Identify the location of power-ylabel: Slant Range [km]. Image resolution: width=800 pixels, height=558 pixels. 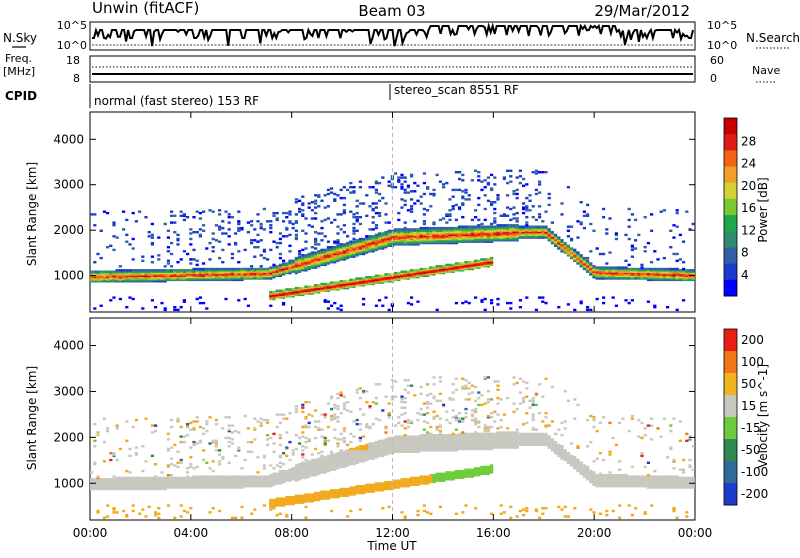
(32, 214).